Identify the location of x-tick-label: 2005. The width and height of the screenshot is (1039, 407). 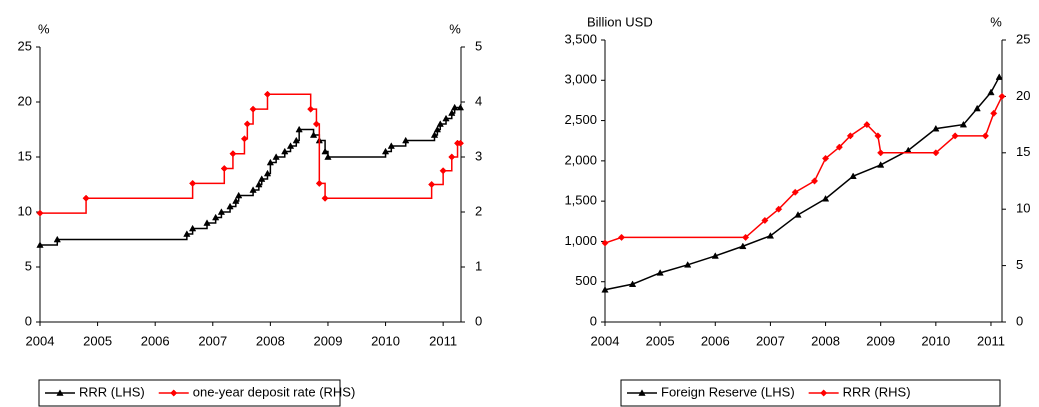
(97, 340).